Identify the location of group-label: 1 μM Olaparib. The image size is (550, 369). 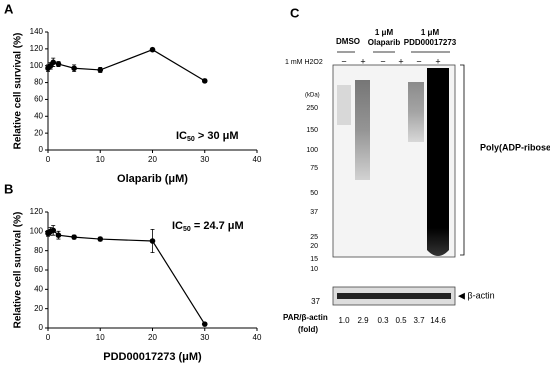
(384, 37).